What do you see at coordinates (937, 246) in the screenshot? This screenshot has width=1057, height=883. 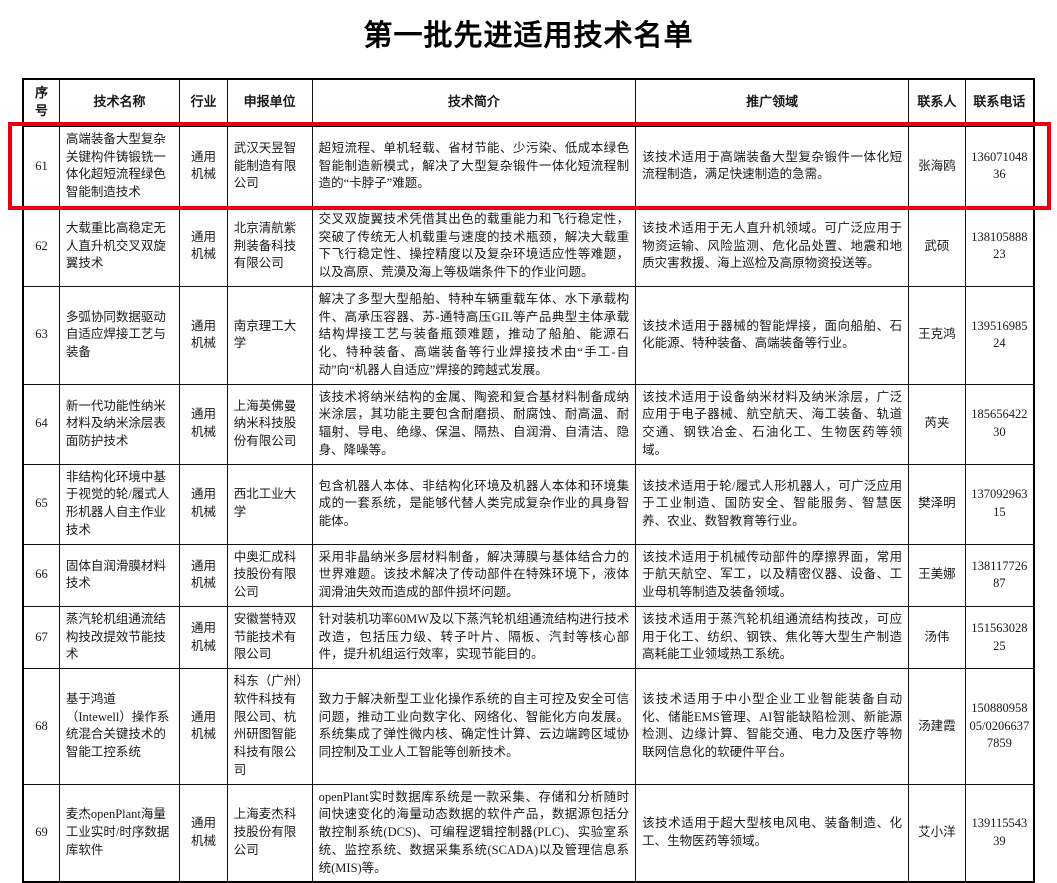 I see `cell-contact-person: 武硕` at bounding box center [937, 246].